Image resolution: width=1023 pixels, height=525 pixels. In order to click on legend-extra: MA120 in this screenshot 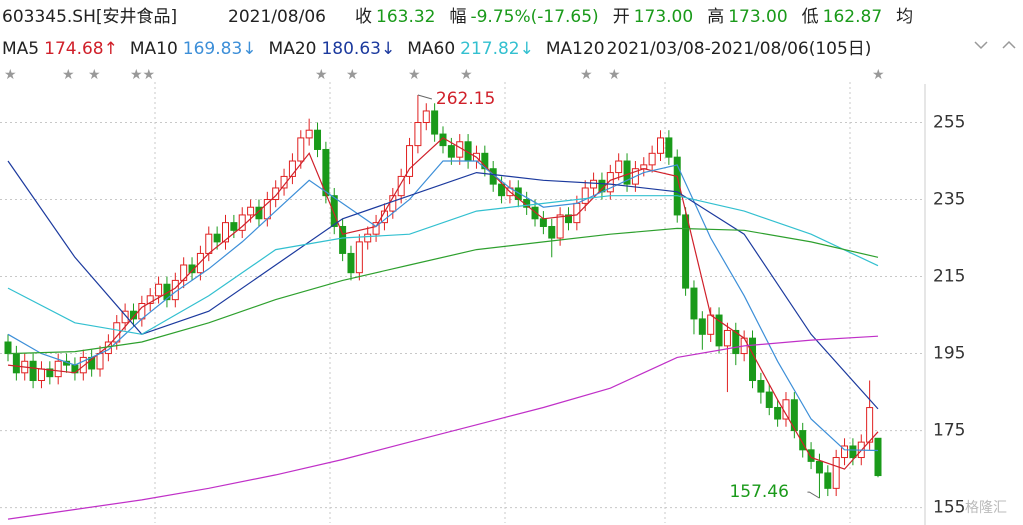, I will do `click(575, 49)`.